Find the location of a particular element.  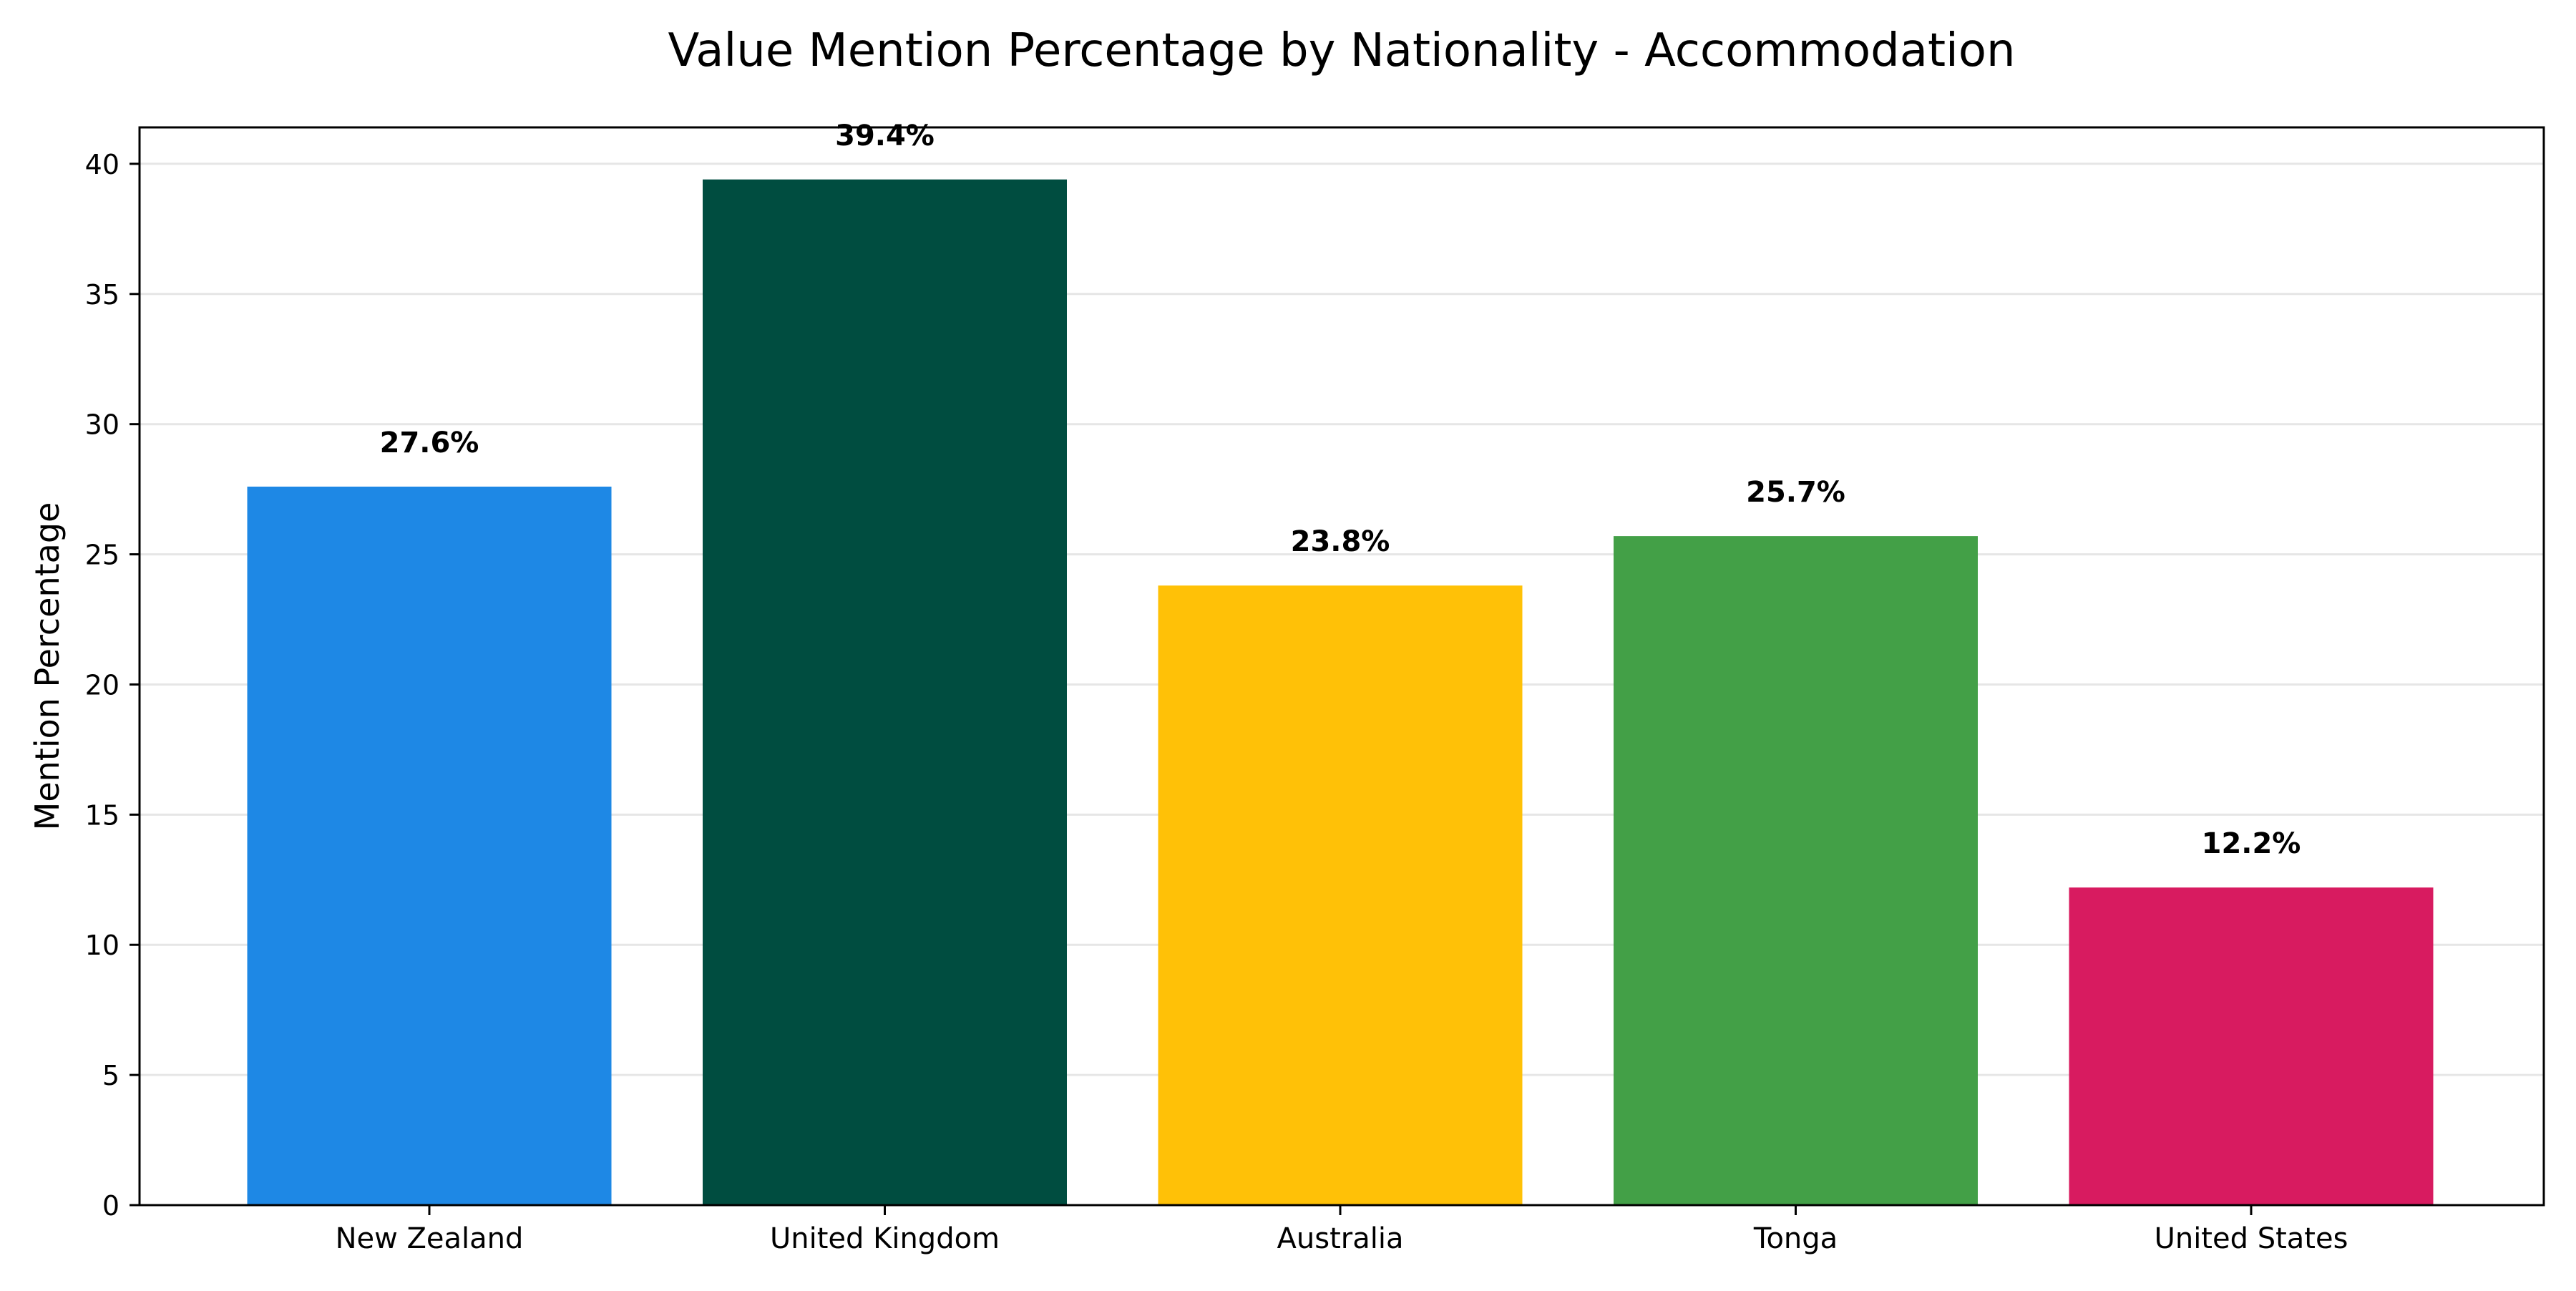

y-tick-label-35: 35 is located at coordinates (102, 295).